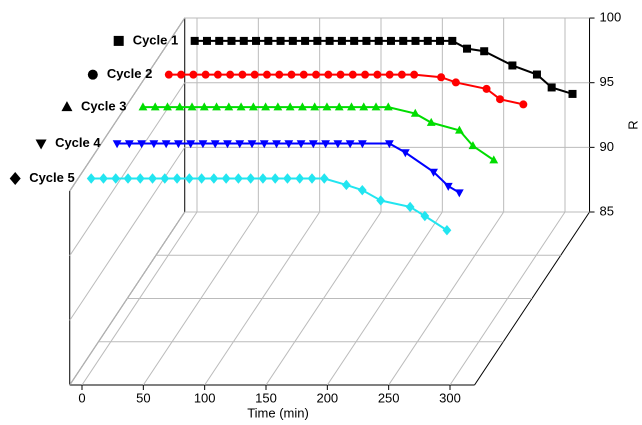 The image size is (642, 425). What do you see at coordinates (450, 397) in the screenshot?
I see `x-tick-label: 300` at bounding box center [450, 397].